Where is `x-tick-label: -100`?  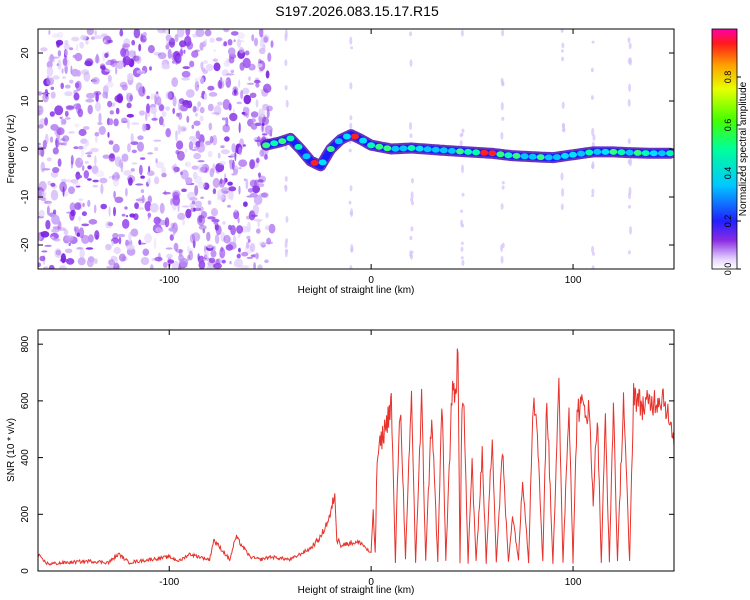
x-tick-label: -100 is located at coordinates (169, 582).